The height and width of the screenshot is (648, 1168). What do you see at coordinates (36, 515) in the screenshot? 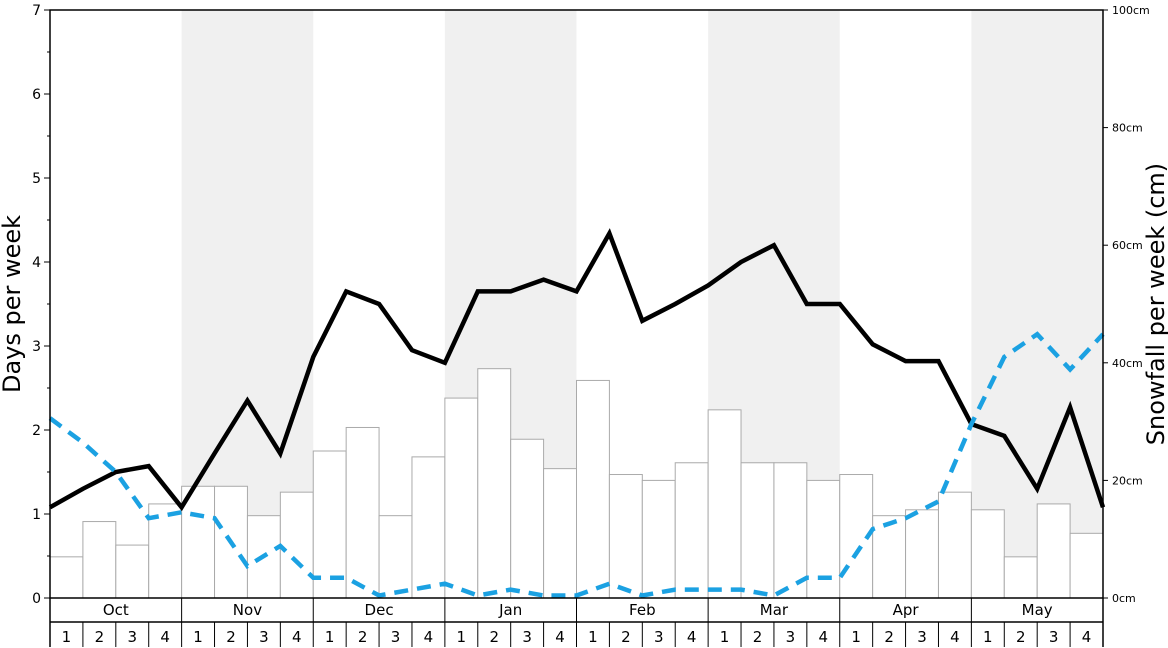
I see `left-tick-label: 1` at bounding box center [36, 515].